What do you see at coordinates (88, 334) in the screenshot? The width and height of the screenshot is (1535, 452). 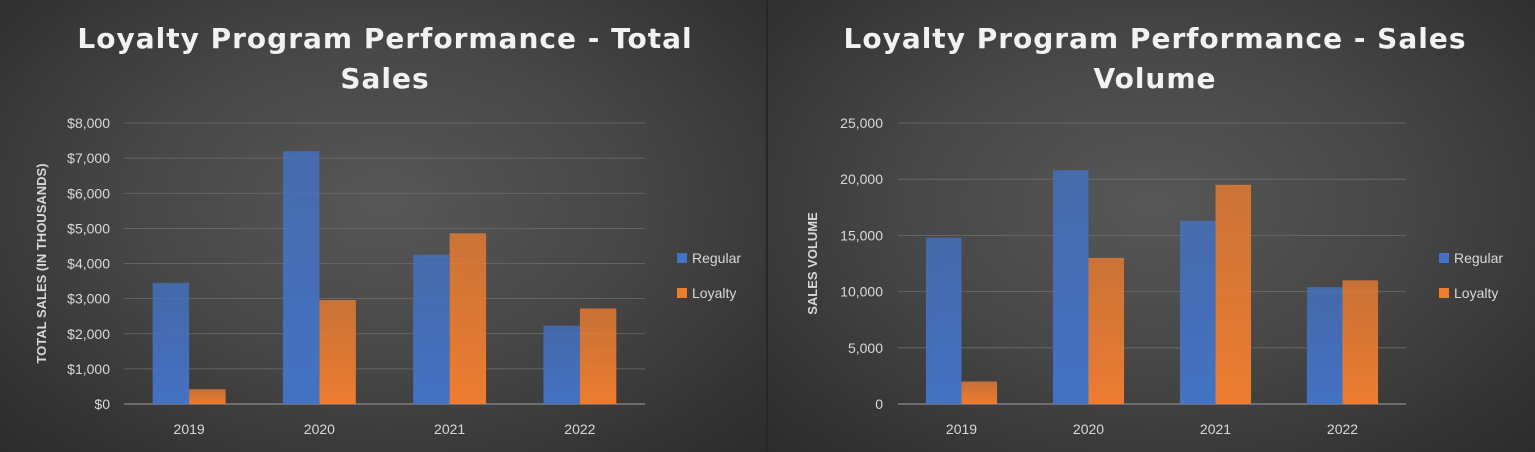 I see `y-tick-label: $2,000` at bounding box center [88, 334].